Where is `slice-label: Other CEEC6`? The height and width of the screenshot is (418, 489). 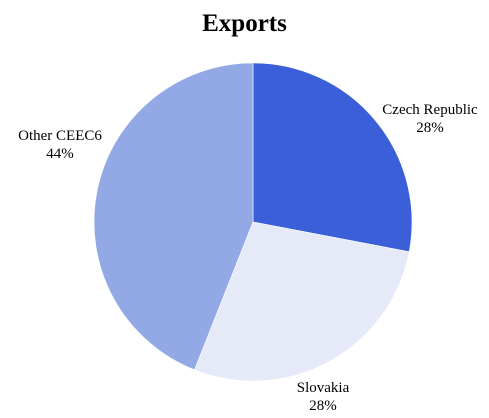 slice-label: Other CEEC6 is located at coordinates (60, 136).